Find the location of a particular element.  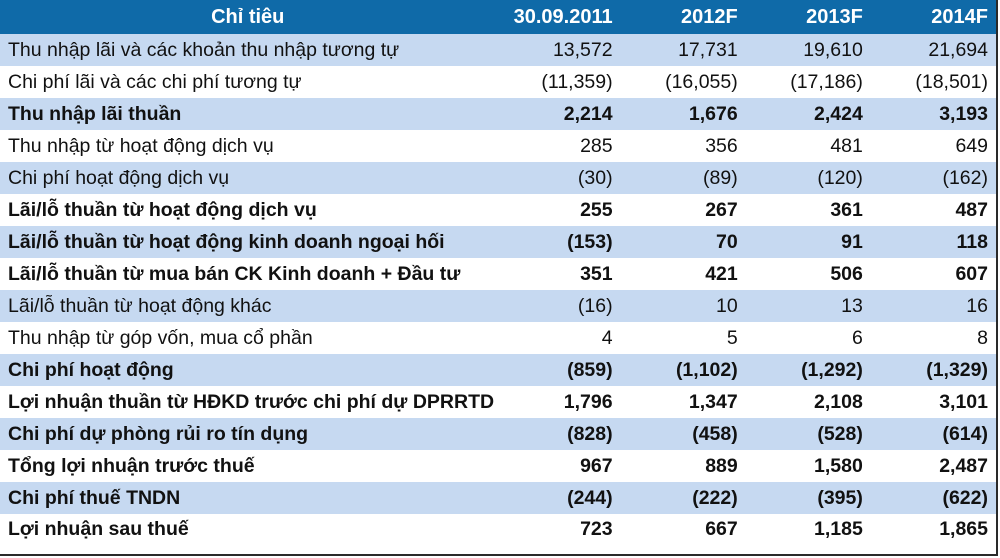

cell-30-09-2011: (11,359) is located at coordinates (577, 81).